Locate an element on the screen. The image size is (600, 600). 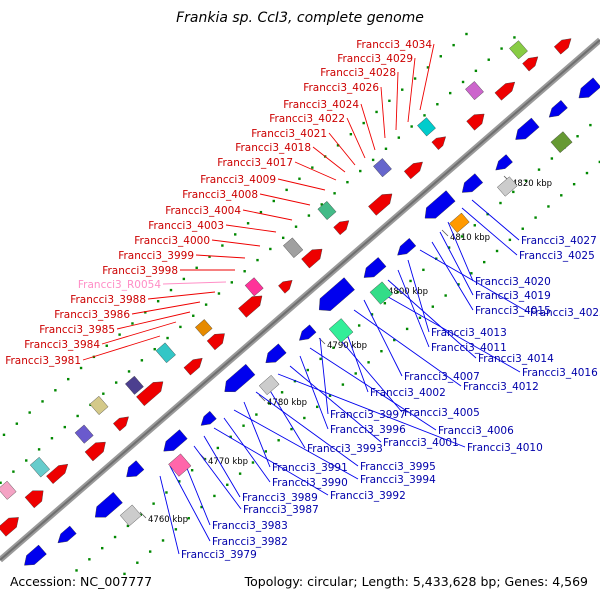
gene-label-francci3-4002: Francci3_4002 is located at coordinates (408, 393).